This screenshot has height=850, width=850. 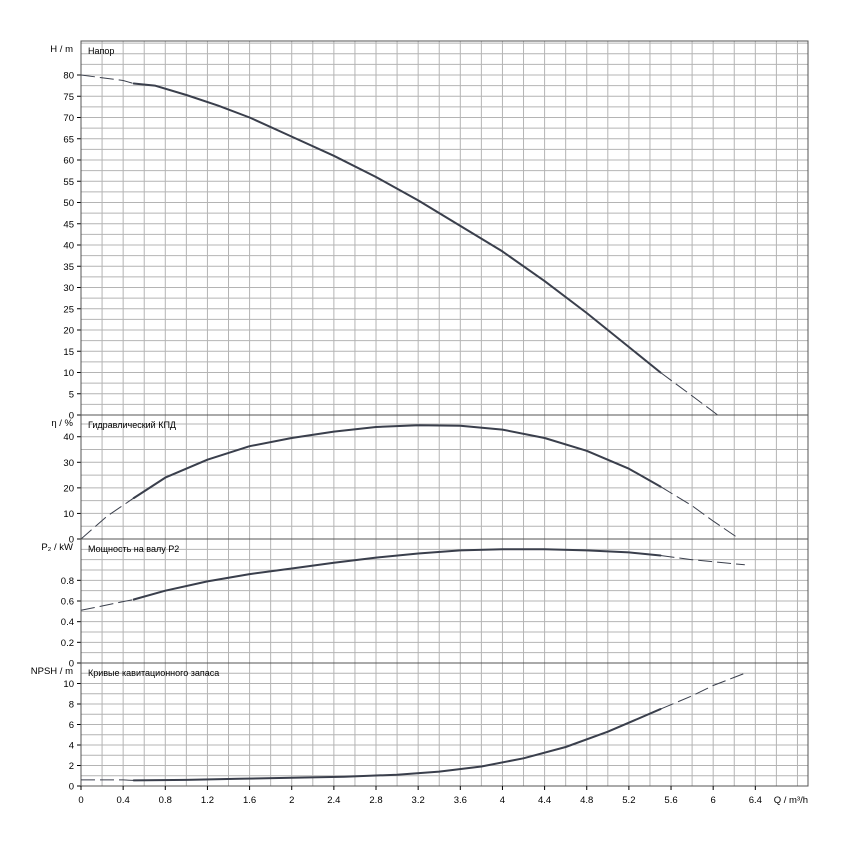 I want to click on y-tick-label: 0.4, so click(x=67, y=622).